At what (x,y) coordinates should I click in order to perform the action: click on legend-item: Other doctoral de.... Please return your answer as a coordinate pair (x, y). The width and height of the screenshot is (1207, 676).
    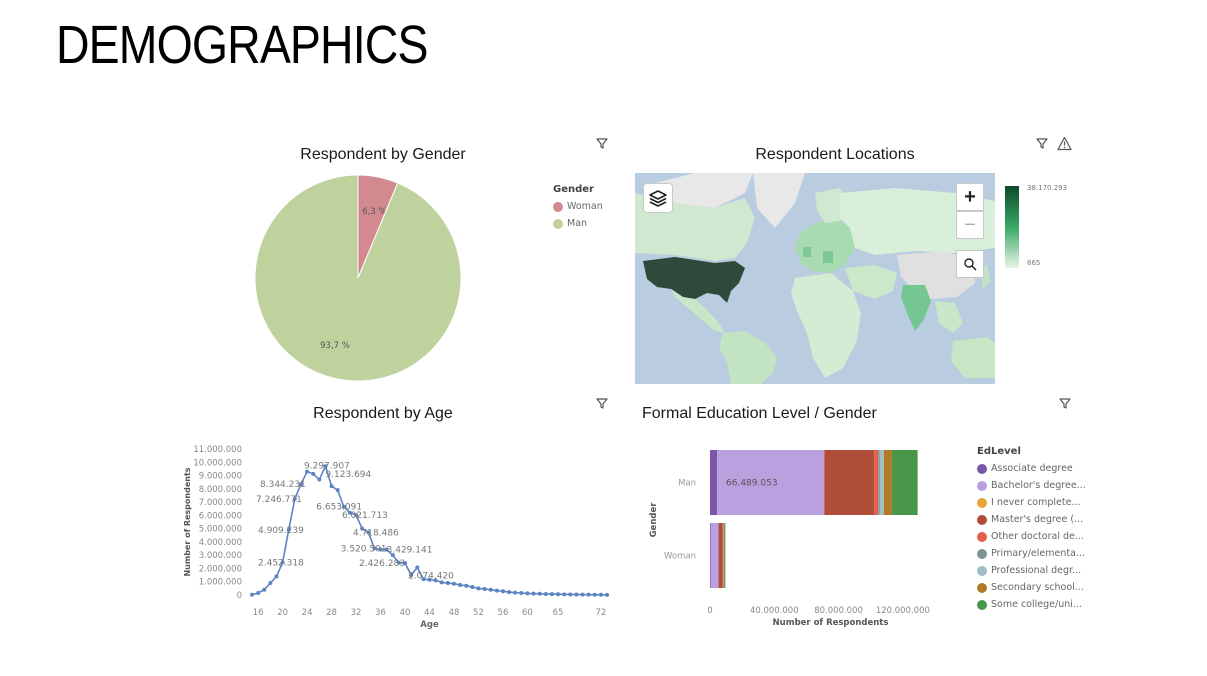
    Looking at the image, I should click on (1031, 536).